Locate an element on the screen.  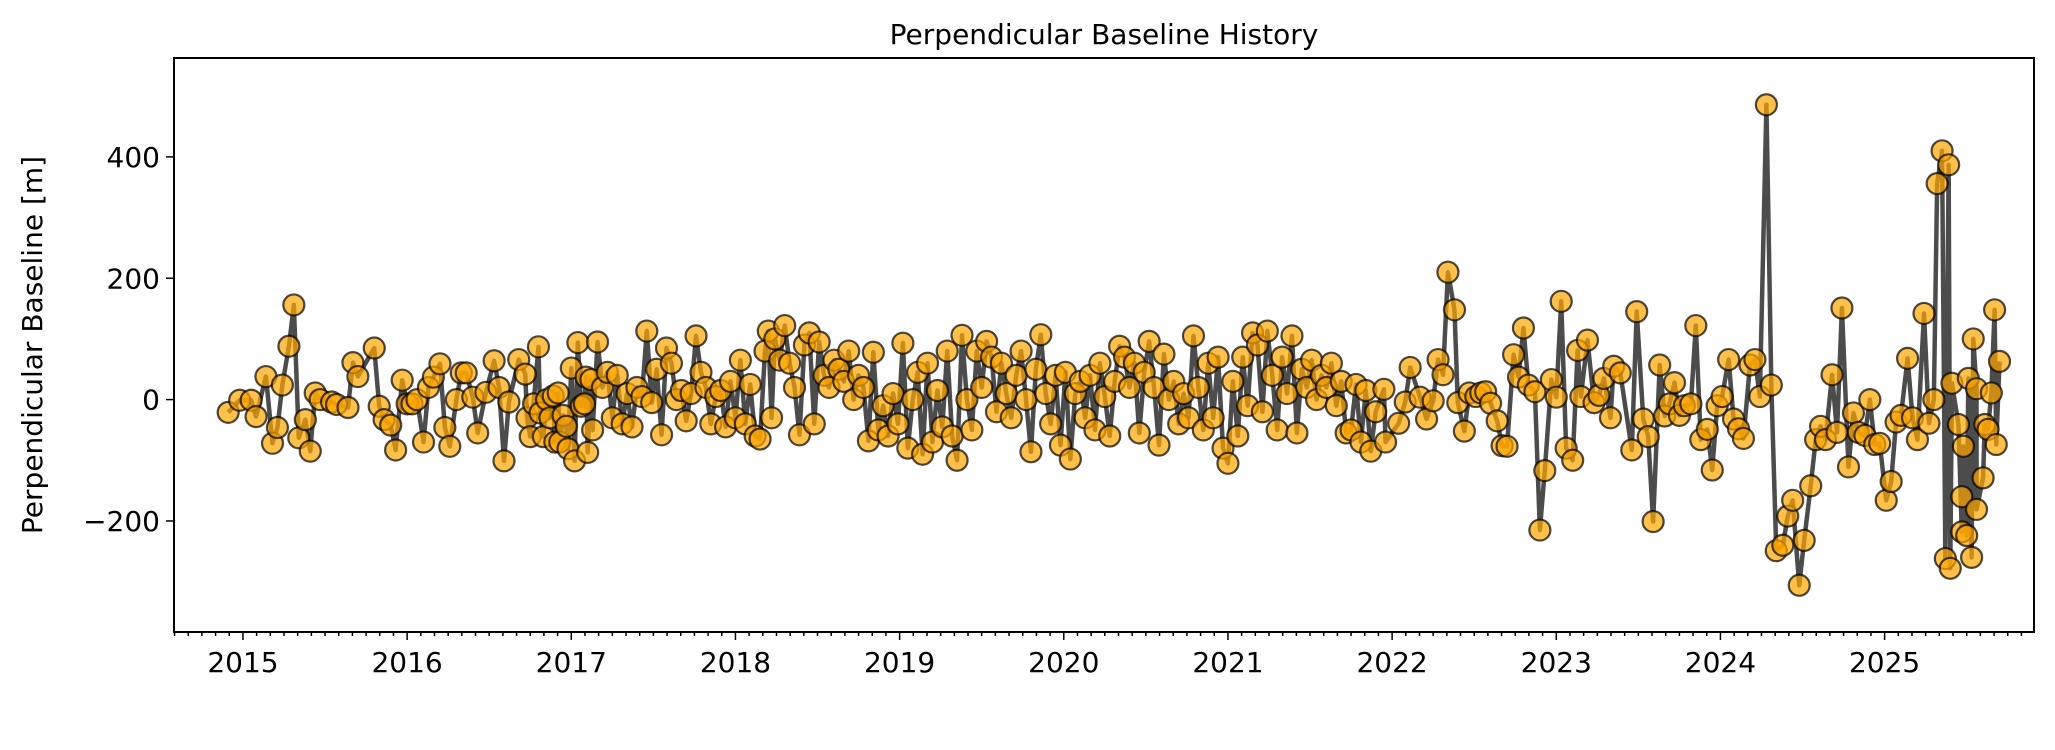
x-tick-label: 2023 is located at coordinates (1556, 662).